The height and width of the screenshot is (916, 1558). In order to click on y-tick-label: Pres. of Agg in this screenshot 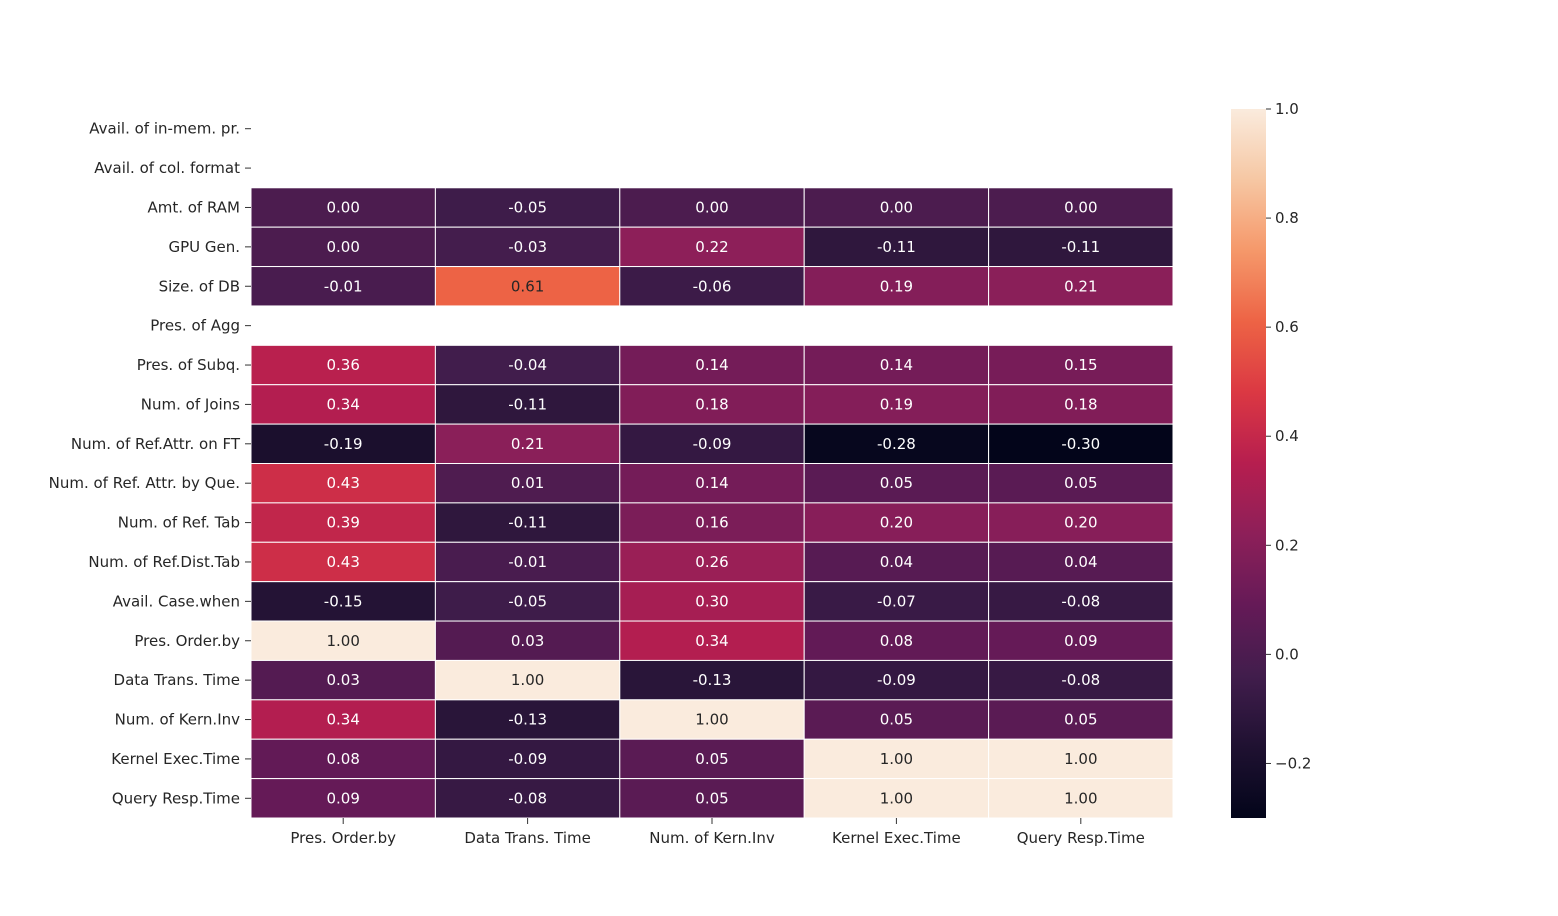, I will do `click(195, 326)`.